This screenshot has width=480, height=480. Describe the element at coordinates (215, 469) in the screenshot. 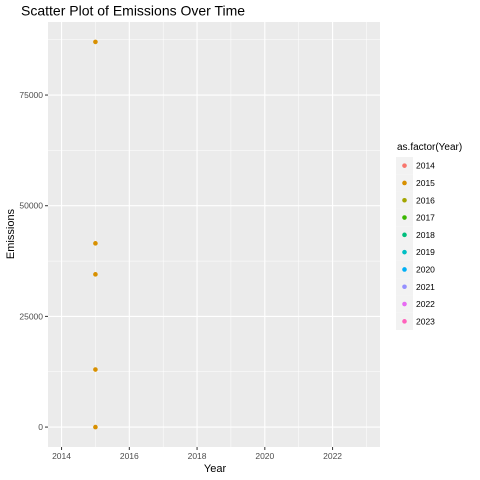

I see `x-axis-title: Year` at that location.